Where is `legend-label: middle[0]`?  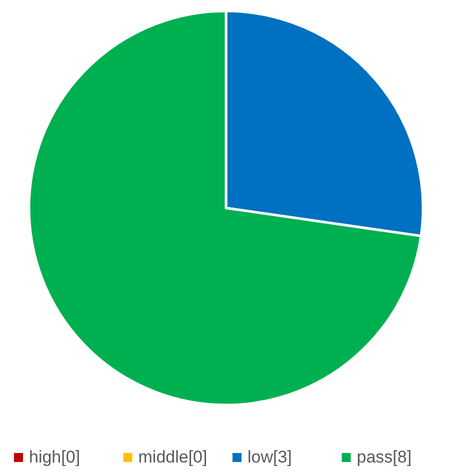 legend-label: middle[0] is located at coordinates (173, 456).